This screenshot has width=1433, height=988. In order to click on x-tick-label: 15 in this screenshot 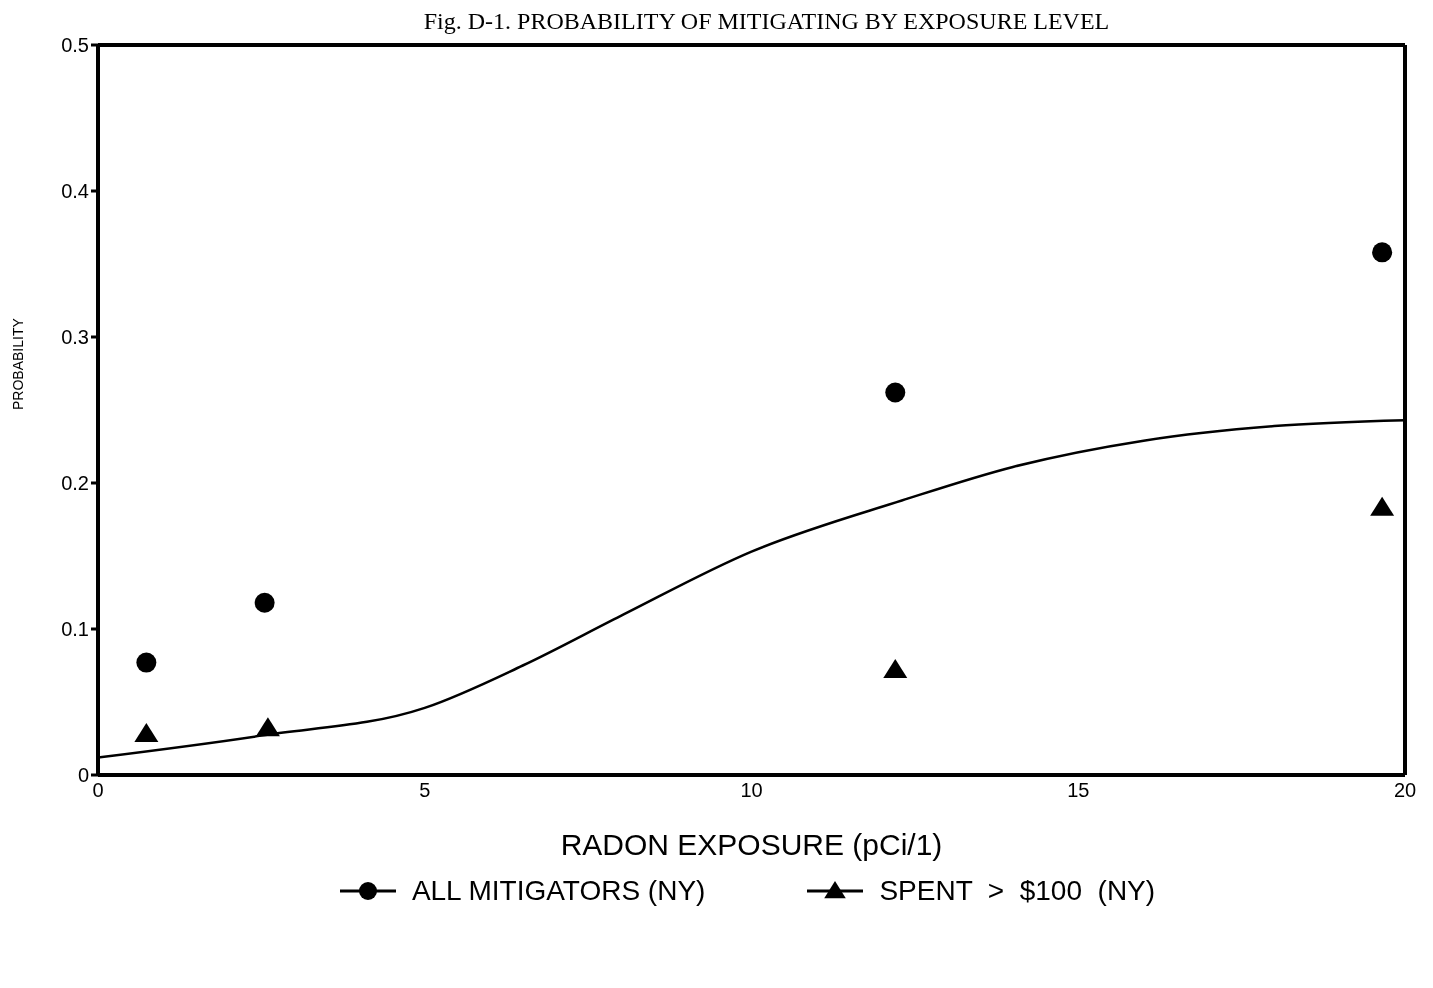, I will do `click(1078, 790)`.